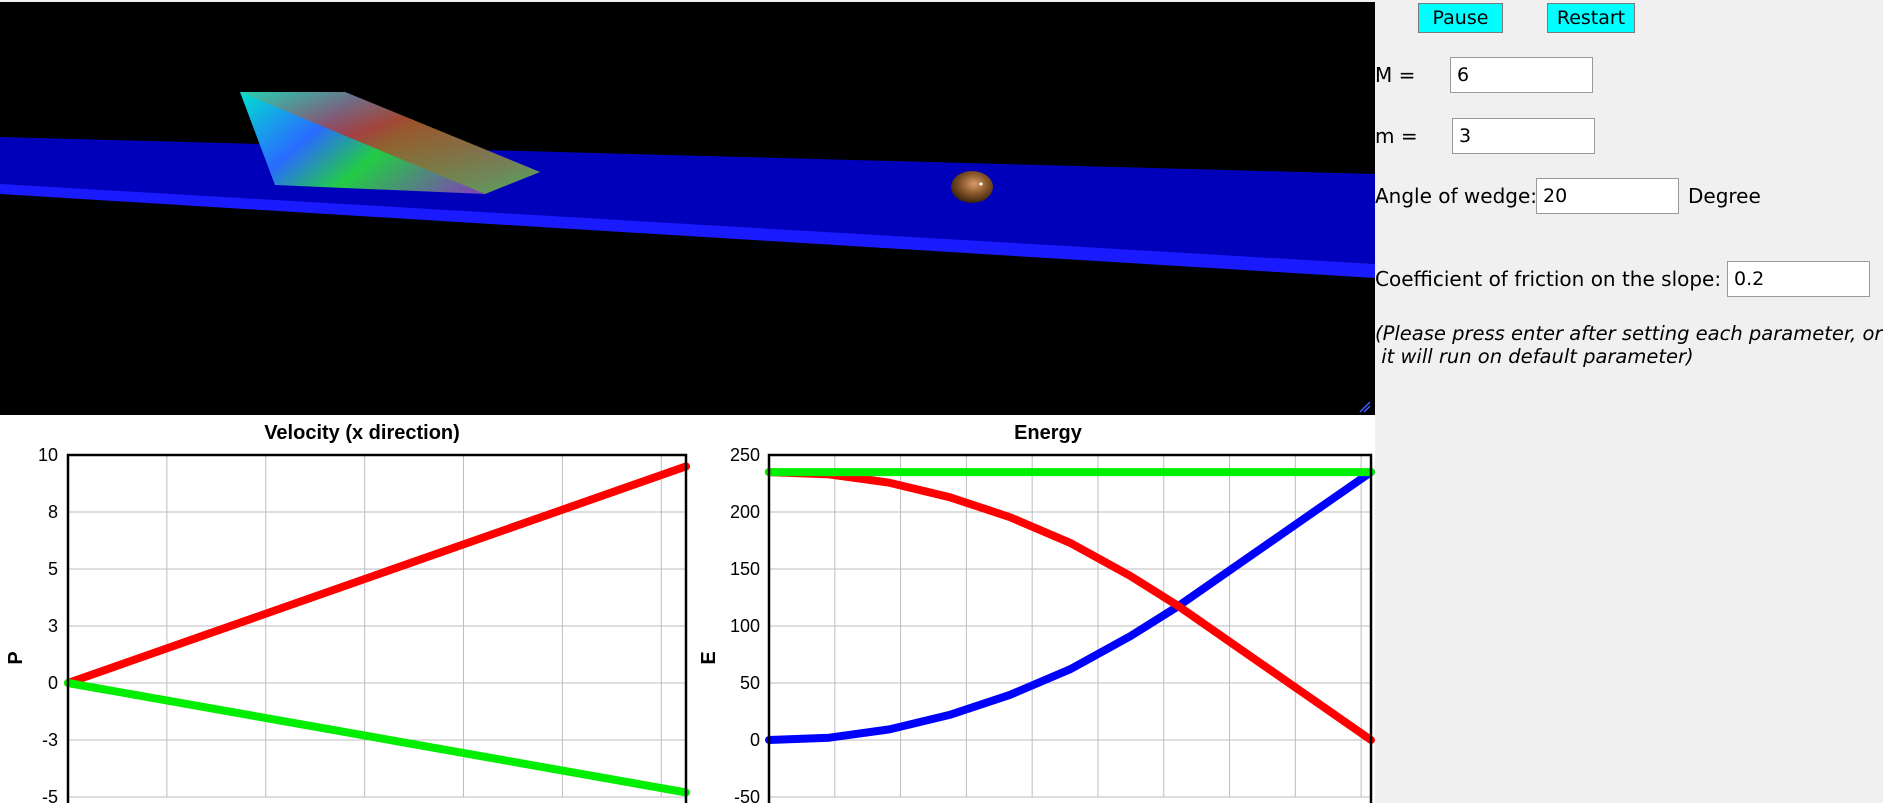  Describe the element at coordinates (1365, 407) in the screenshot. I see `resize-handle-icon` at that location.